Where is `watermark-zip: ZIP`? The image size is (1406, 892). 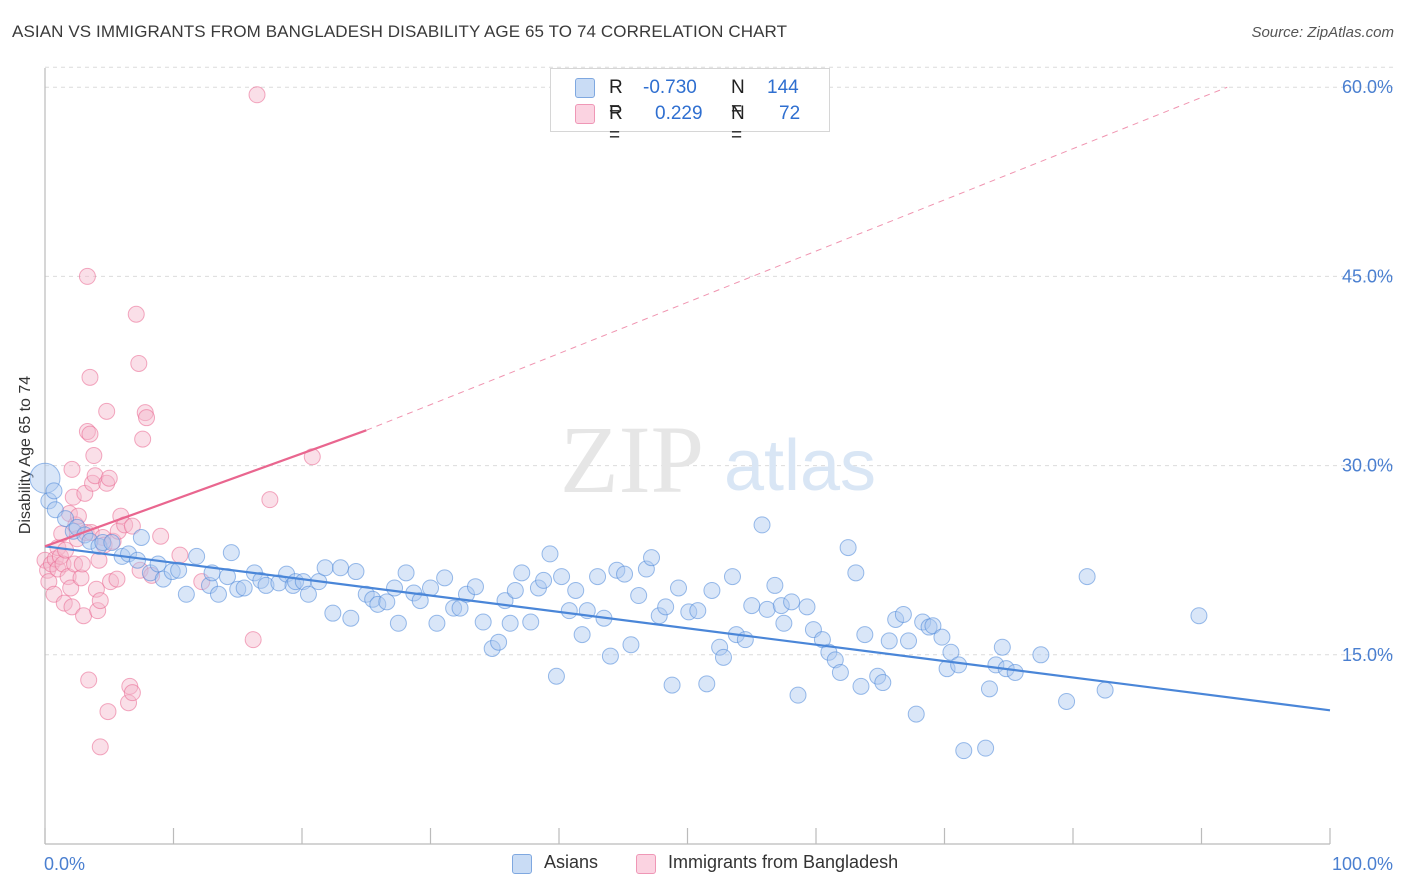
watermark-zip: ZIP is located at coordinates (632, 459).